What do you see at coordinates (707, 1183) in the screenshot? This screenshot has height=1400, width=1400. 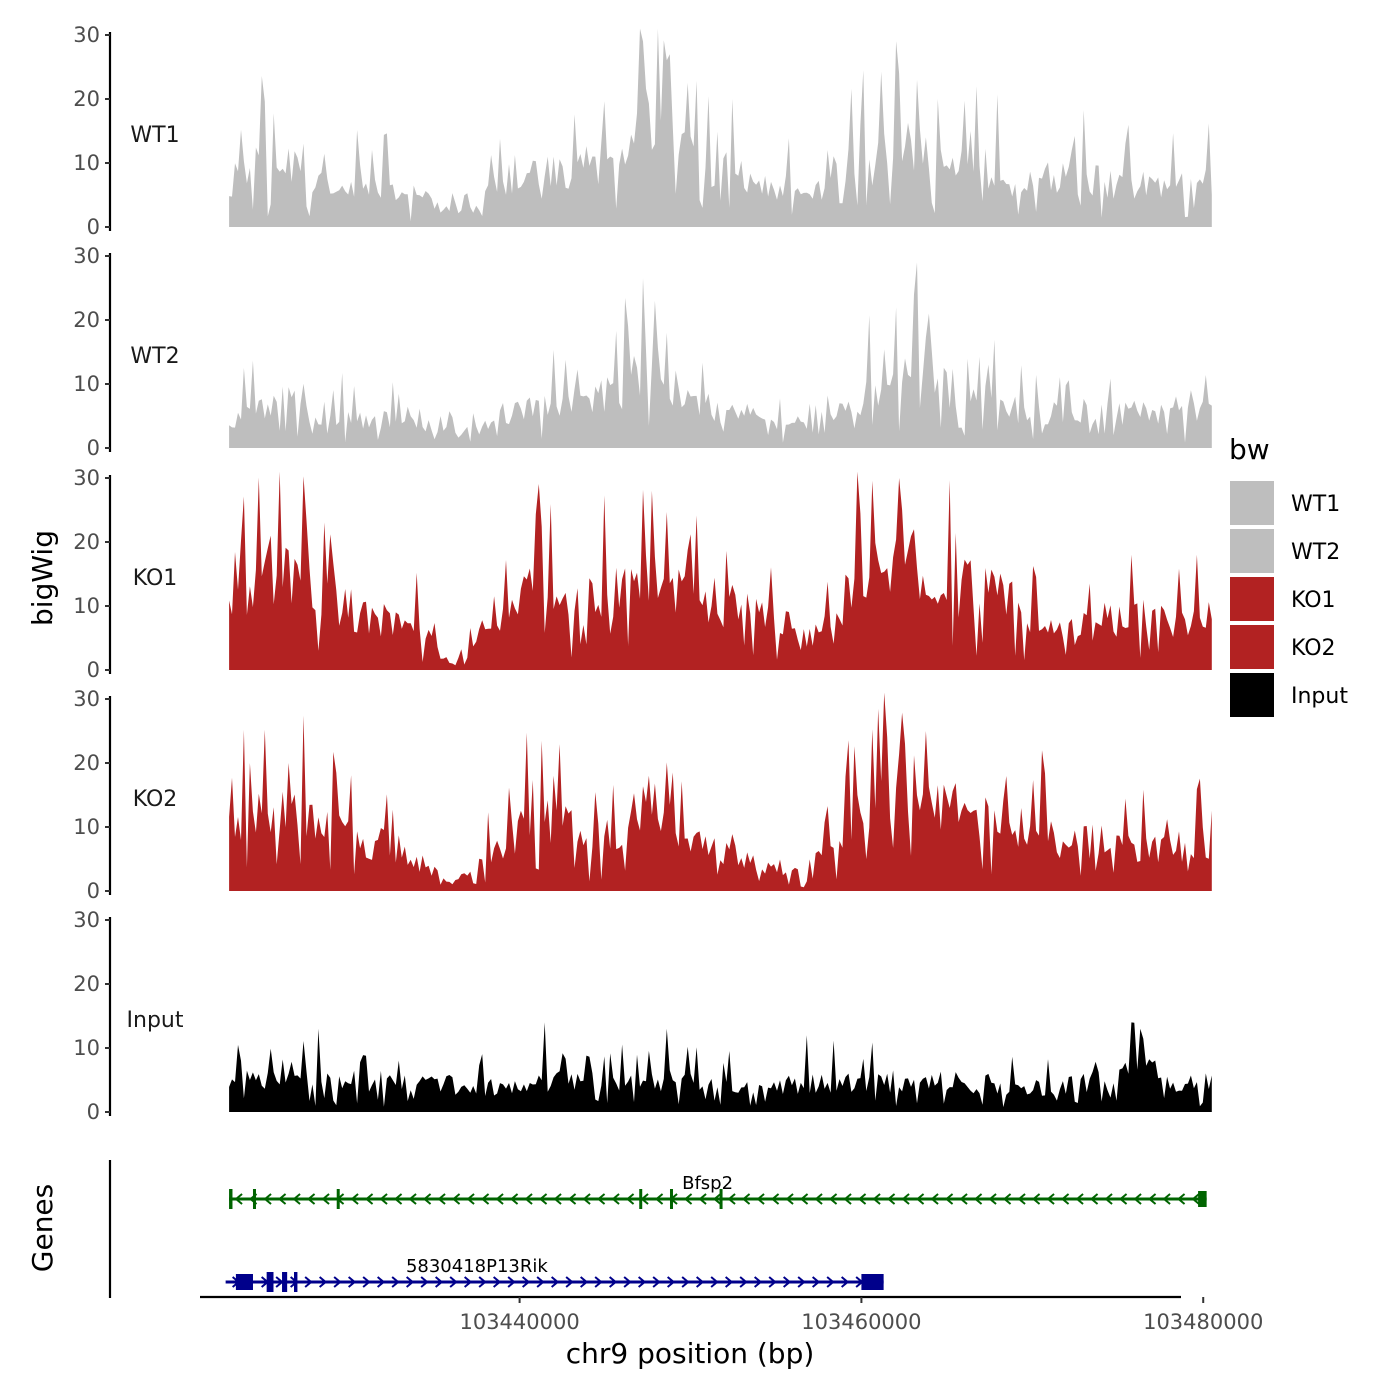 I see `gene-label: Bfsp2` at bounding box center [707, 1183].